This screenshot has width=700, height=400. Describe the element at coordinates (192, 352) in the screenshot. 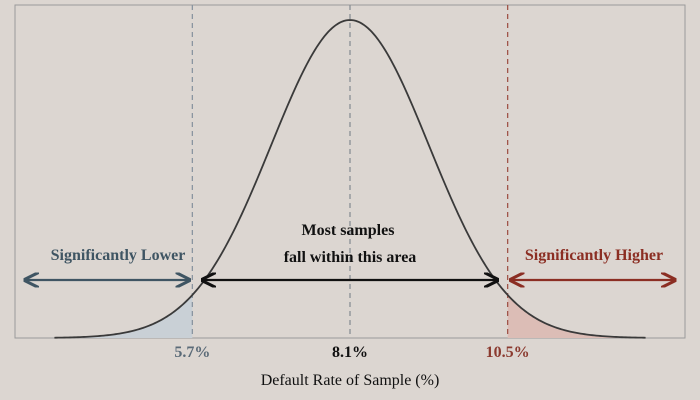

I see `tick-label-lower: 5.7%` at that location.